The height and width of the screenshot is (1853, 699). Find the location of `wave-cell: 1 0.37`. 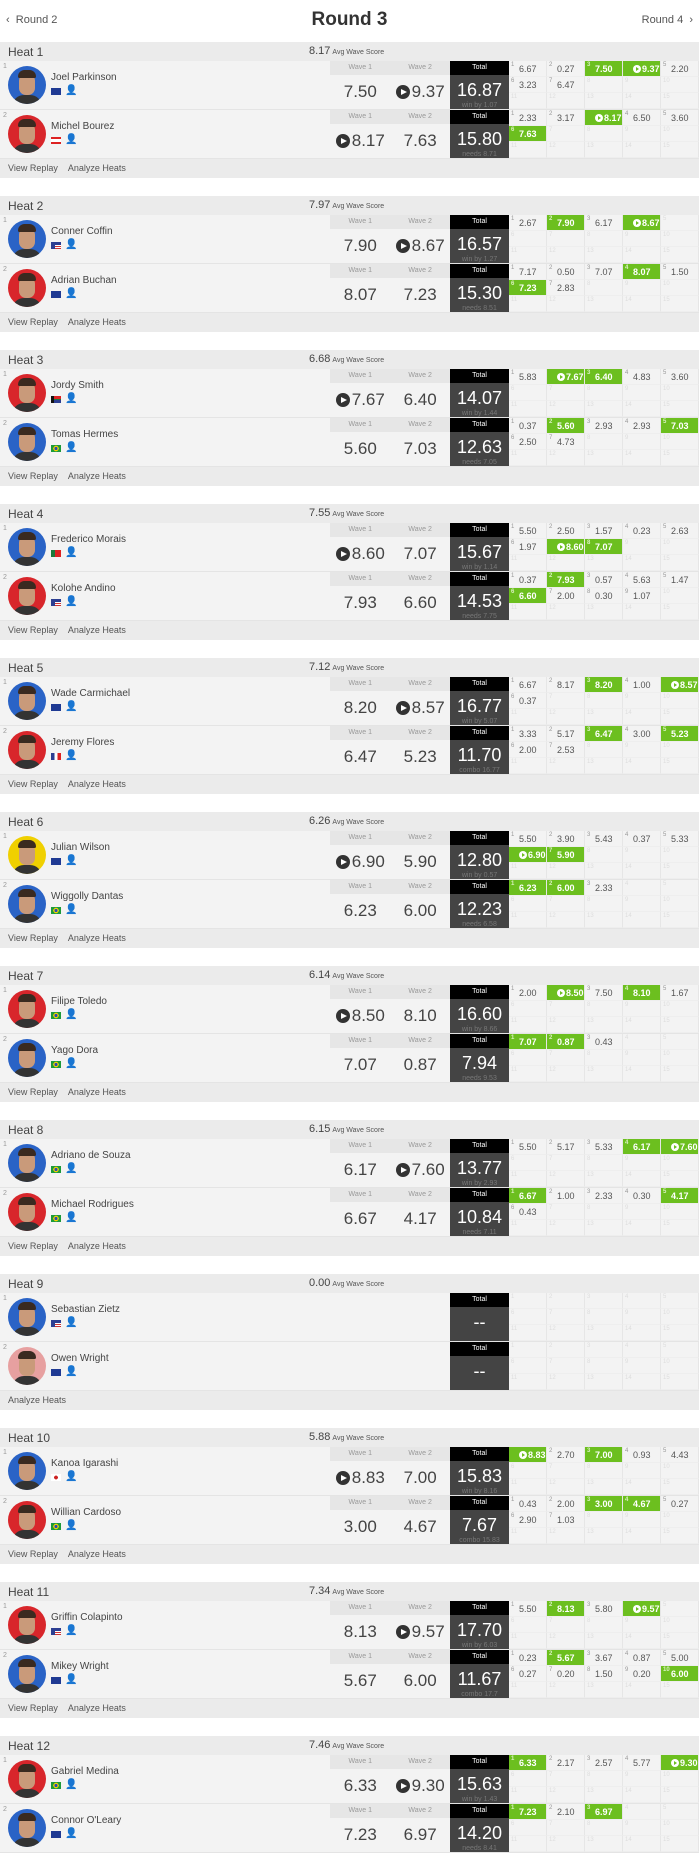

wave-cell: 1 0.37 is located at coordinates (527, 580).